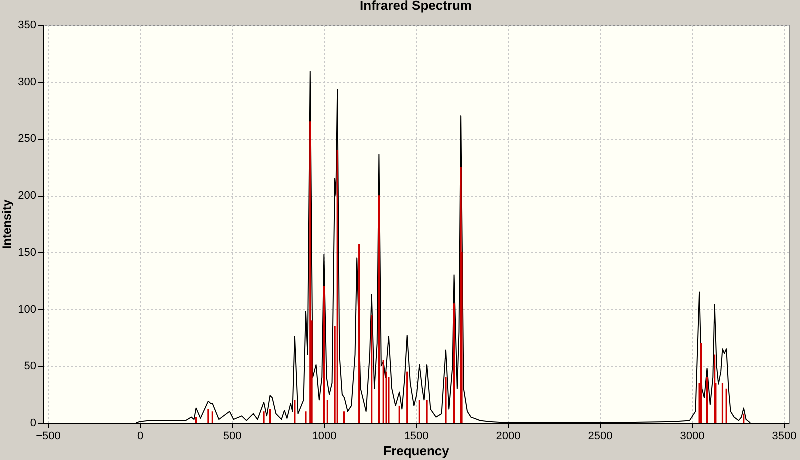  Describe the element at coordinates (417, 451) in the screenshot. I see `x-axis-title: Frequency` at that location.